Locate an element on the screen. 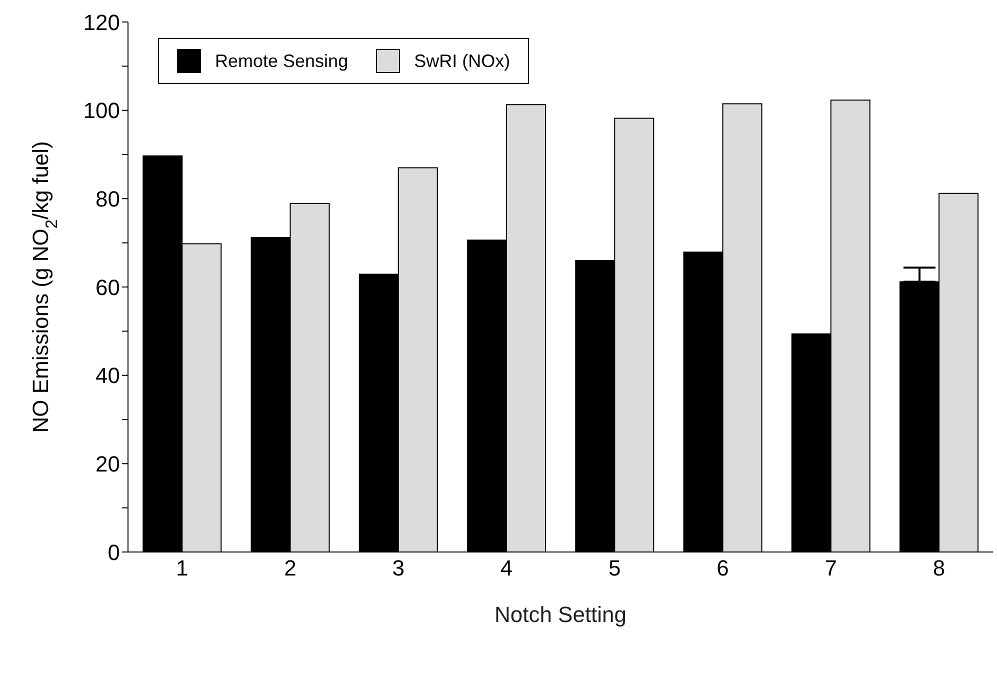 This screenshot has height=696, width=997. x-tick-label: 4 is located at coordinates (506, 568).